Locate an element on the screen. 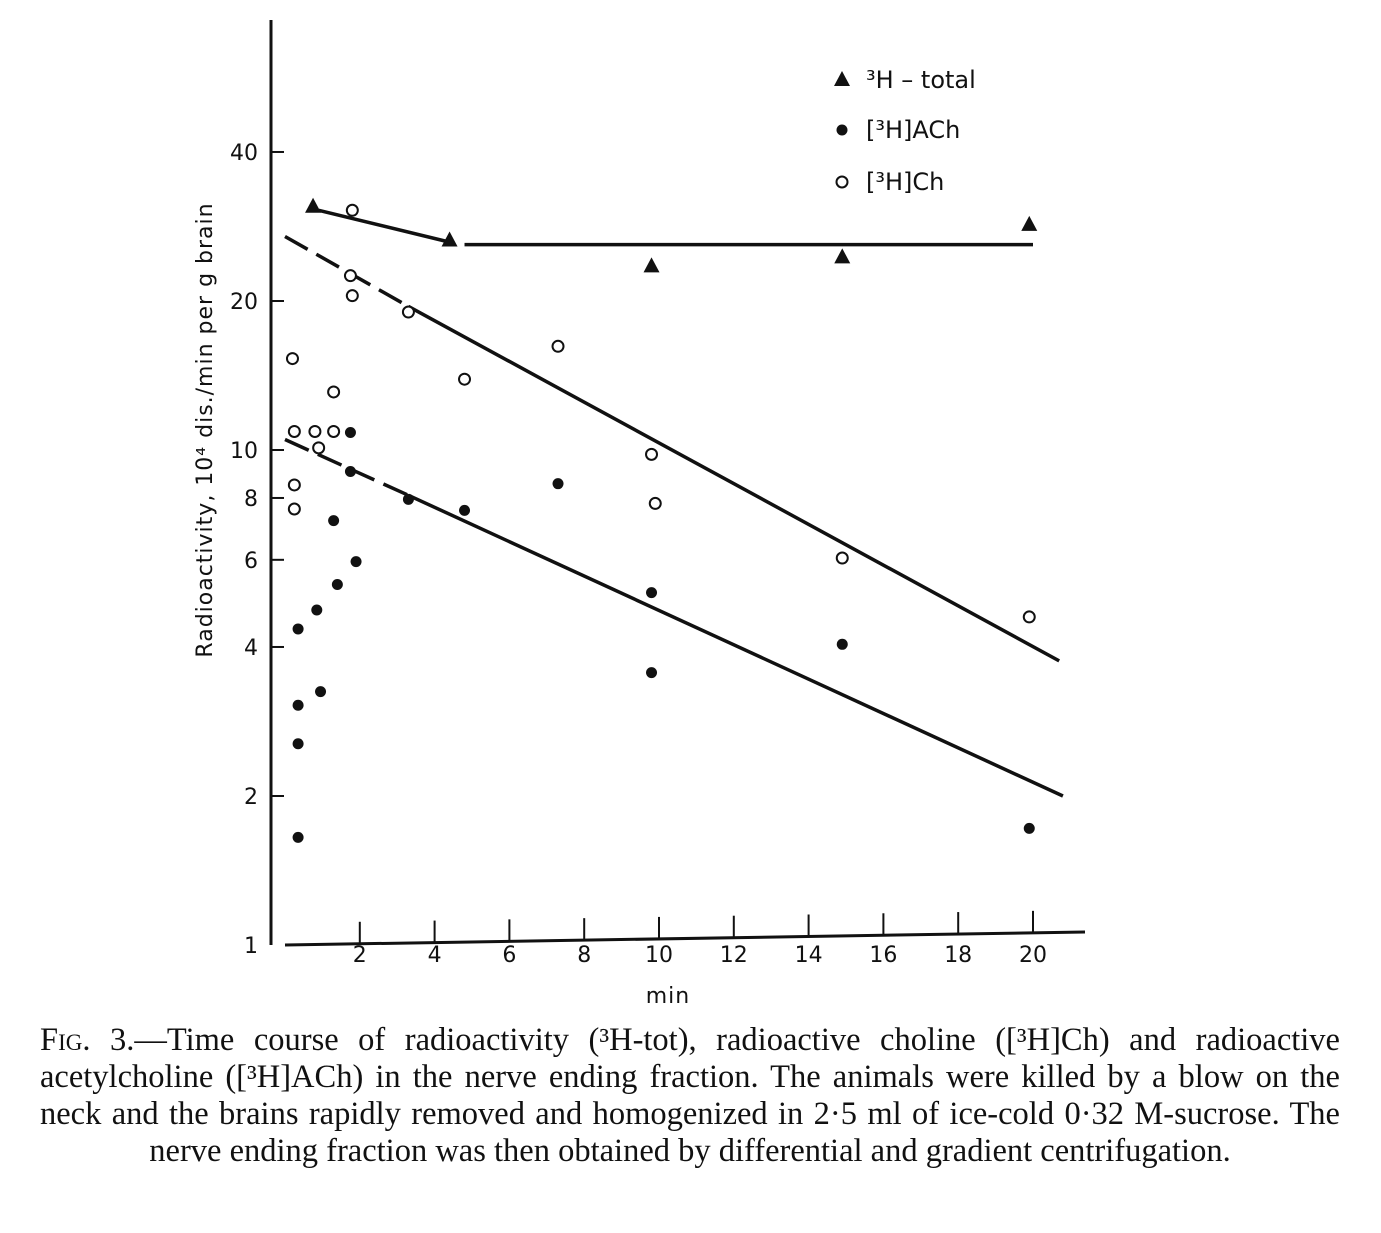  legend-marker-ch is located at coordinates (842, 182).